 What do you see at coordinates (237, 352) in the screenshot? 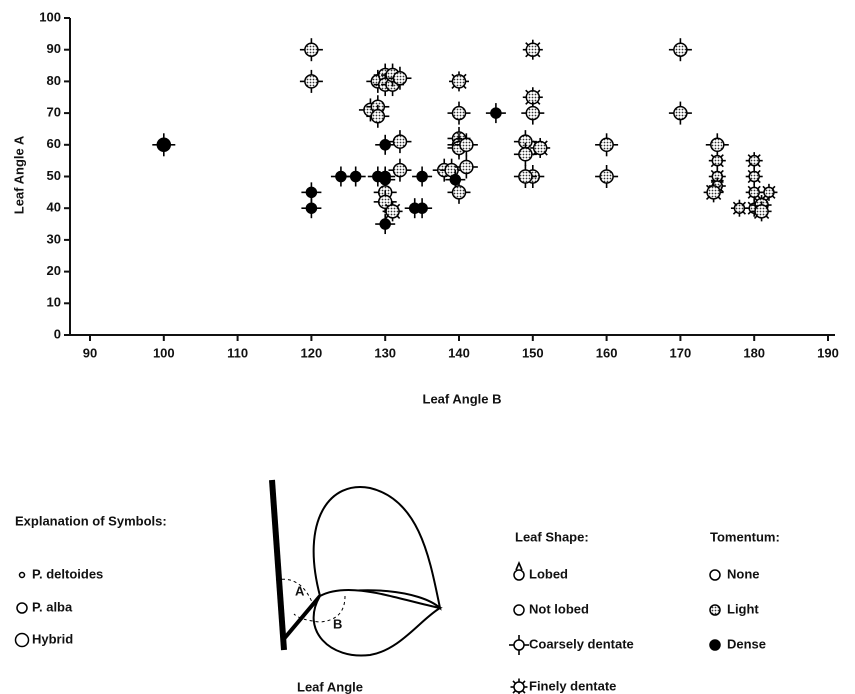
I see `x-tick-label: 110` at bounding box center [237, 352].